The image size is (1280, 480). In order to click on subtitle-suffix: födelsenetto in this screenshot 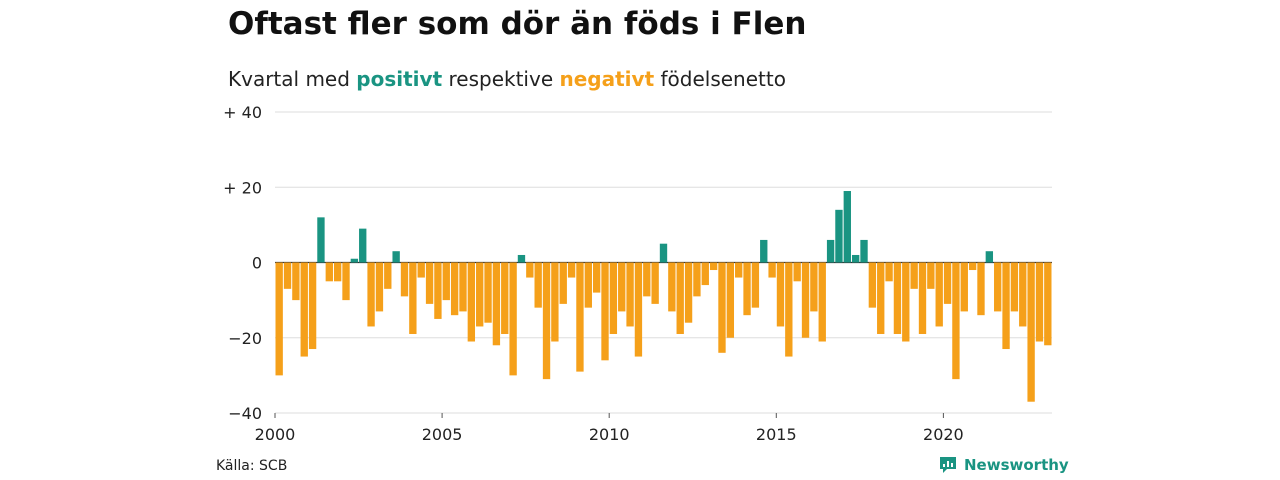, I will do `click(723, 79)`.